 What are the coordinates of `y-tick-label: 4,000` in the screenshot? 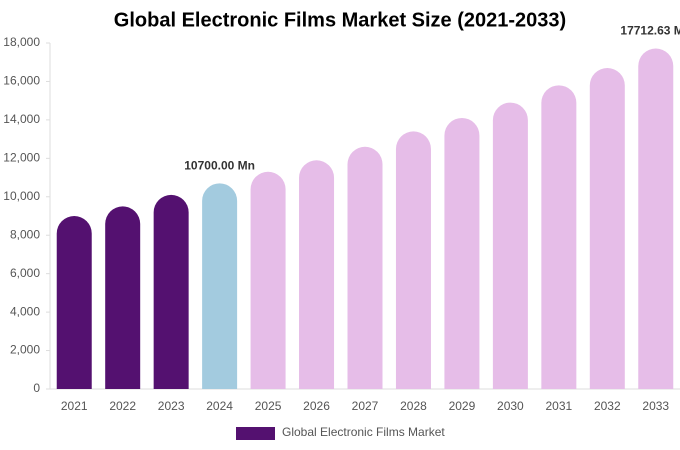 It's located at (25, 311).